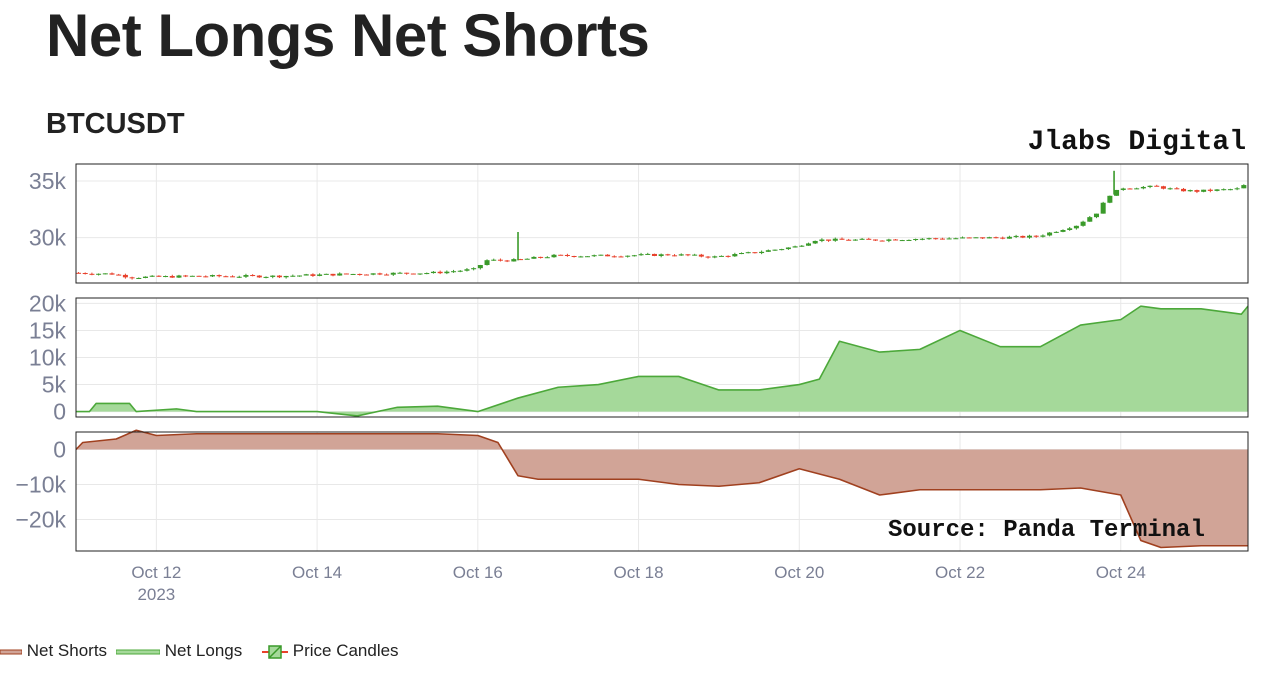 The width and height of the screenshot is (1280, 677). What do you see at coordinates (1136, 142) in the screenshot?
I see `brand-label: Jlabs Digital` at bounding box center [1136, 142].